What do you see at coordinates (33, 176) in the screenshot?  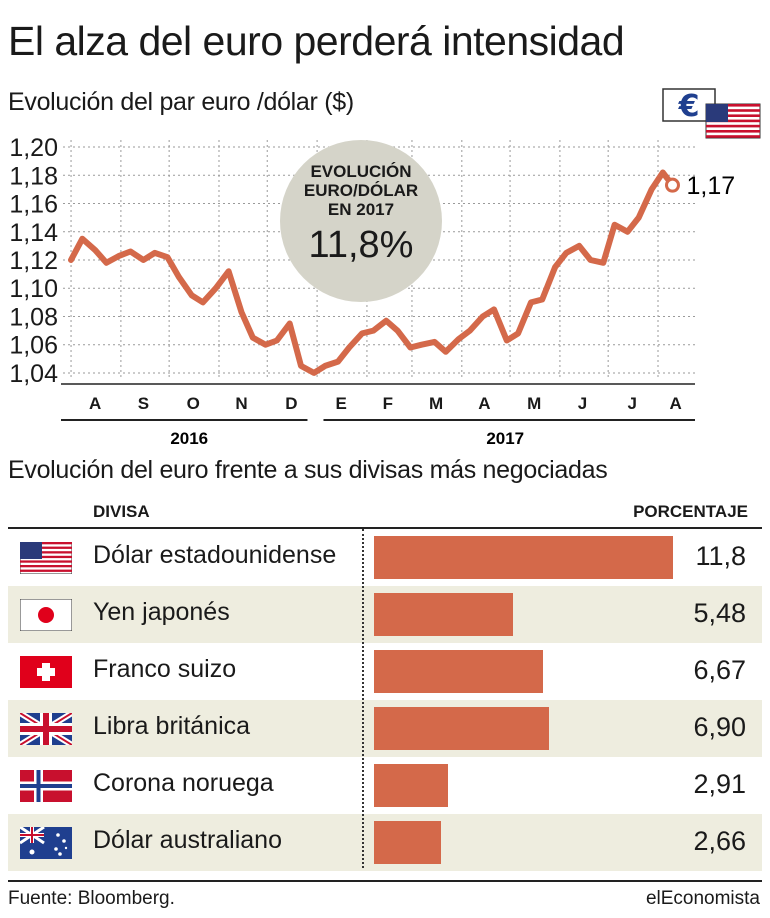 I see `y-tick-label: 1,18` at bounding box center [33, 176].